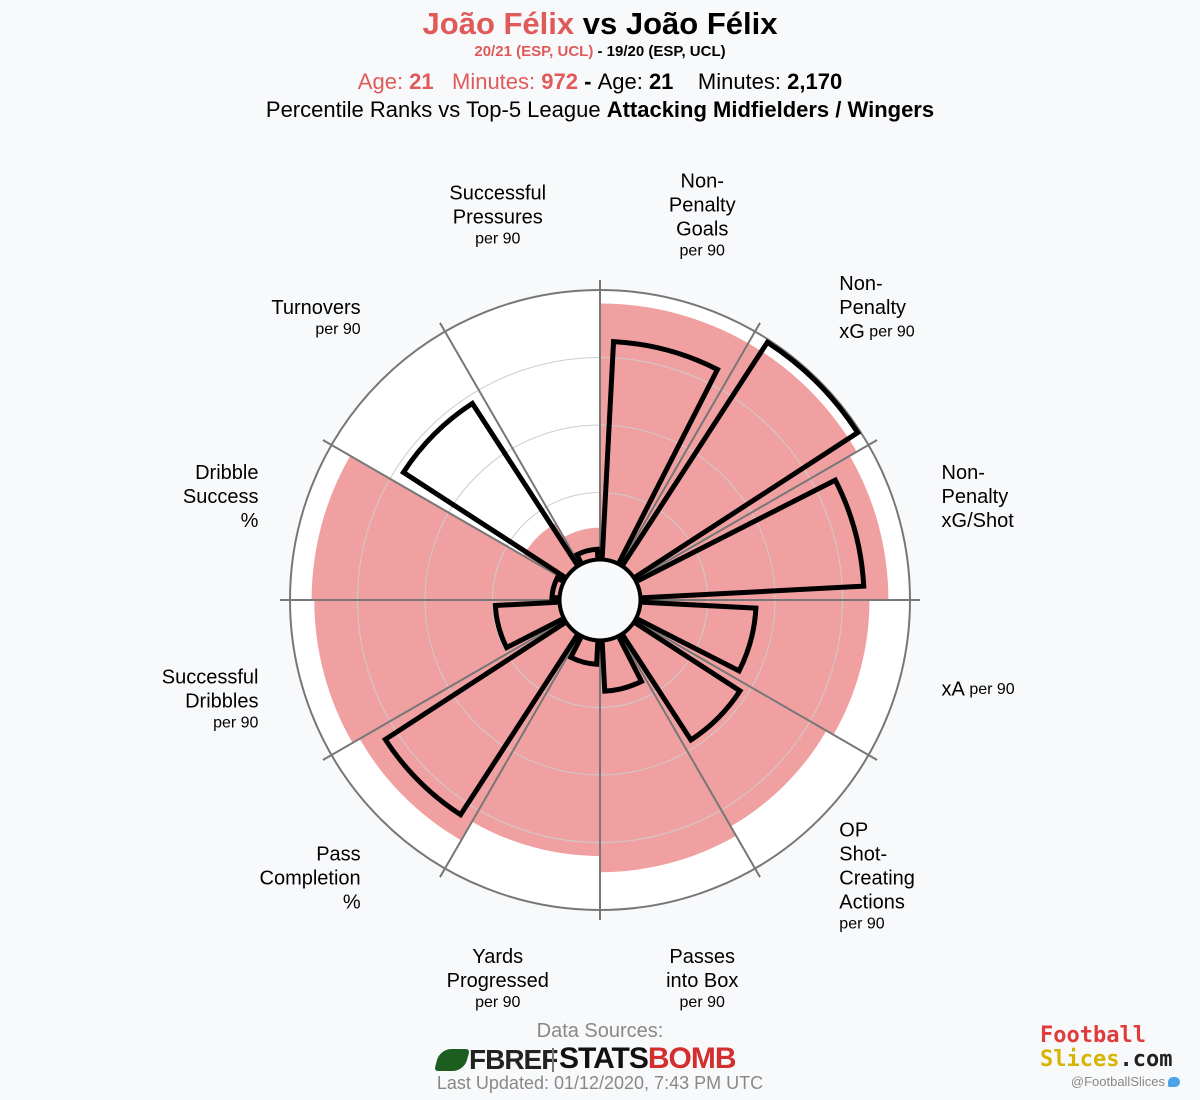 The height and width of the screenshot is (1100, 1200). Describe the element at coordinates (990, 689) in the screenshot. I see `category-sublabel-4: per 90` at that location.